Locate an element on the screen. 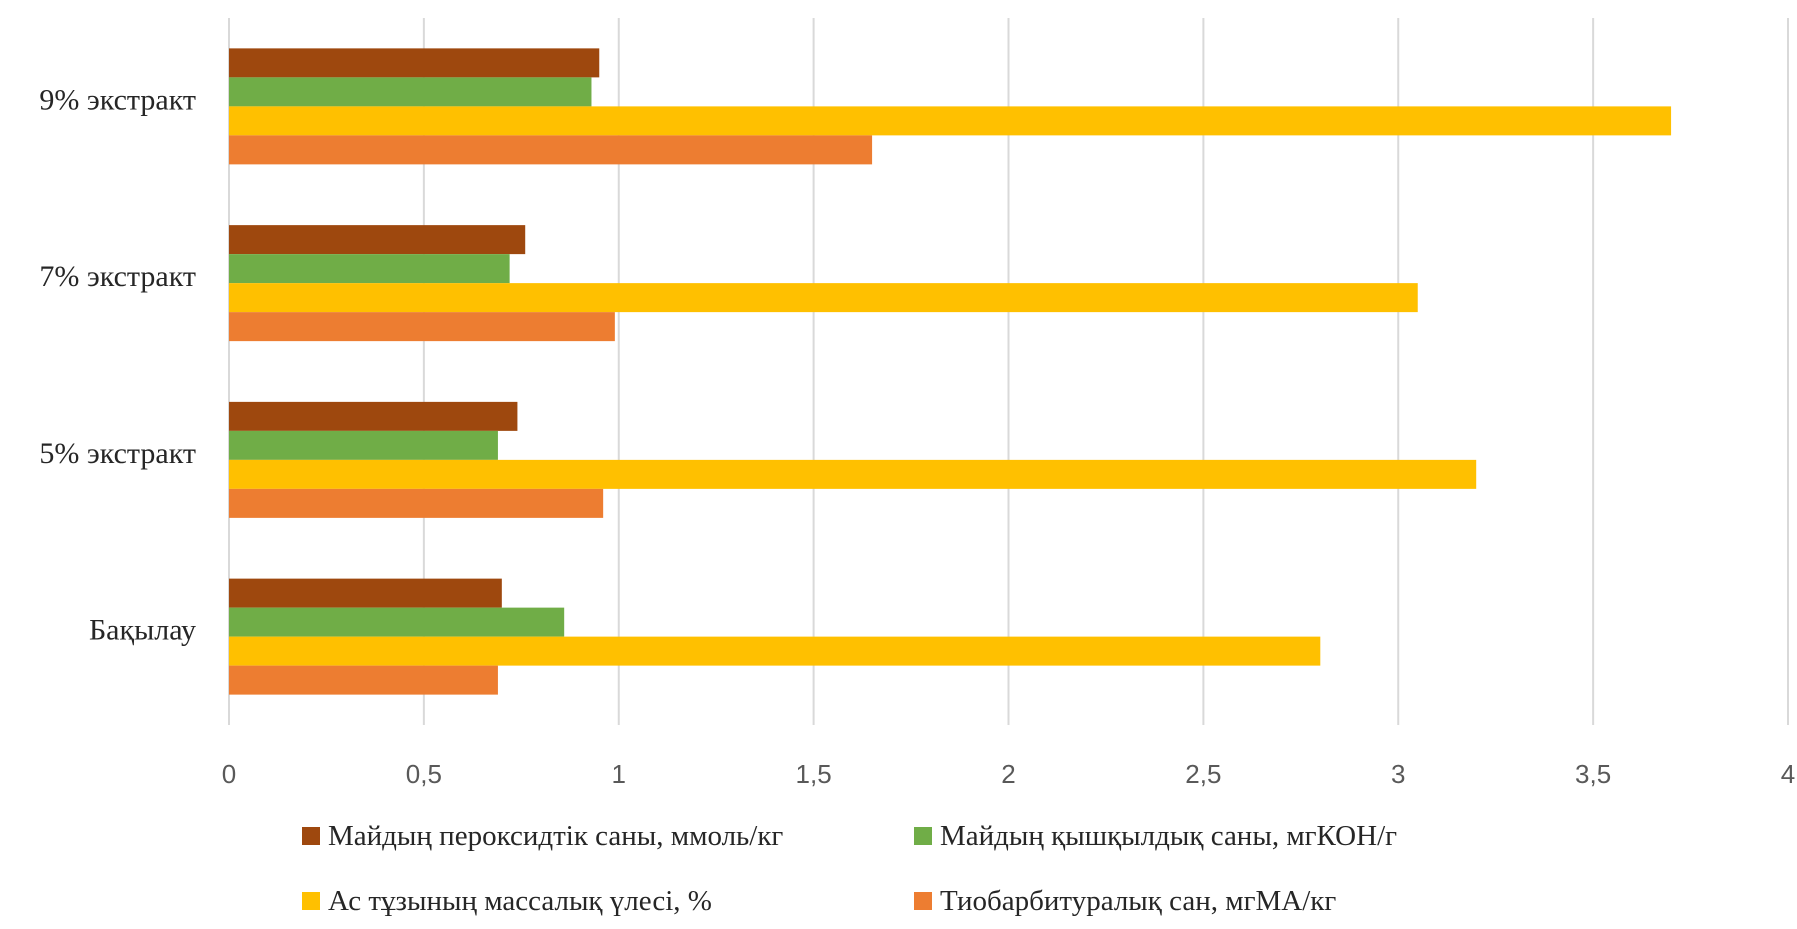 The width and height of the screenshot is (1797, 929). category-label: Бақылау is located at coordinates (142, 630).